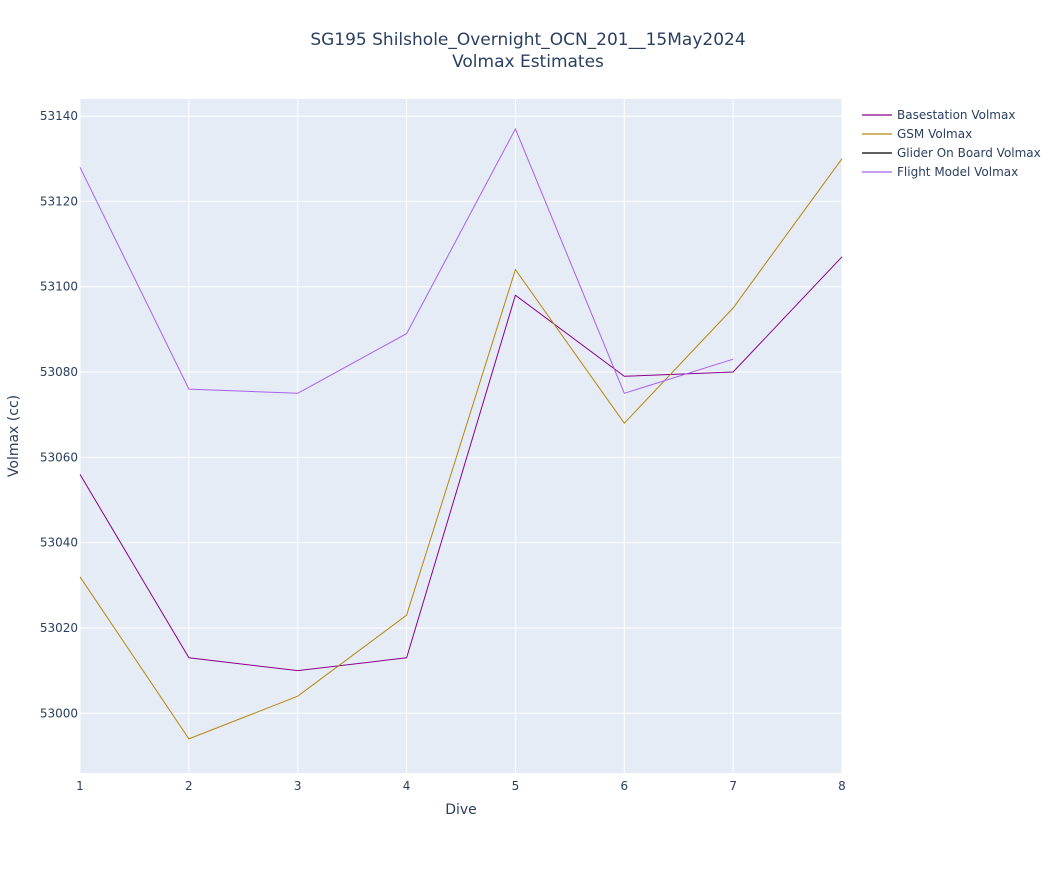  Describe the element at coordinates (59, 457) in the screenshot. I see `y-tick-label: 53060` at that location.